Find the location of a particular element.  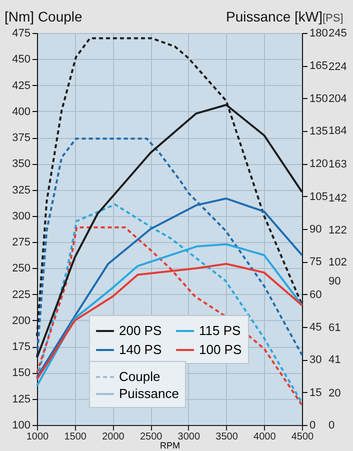

y-tick-label: 350 is located at coordinates (21, 164).